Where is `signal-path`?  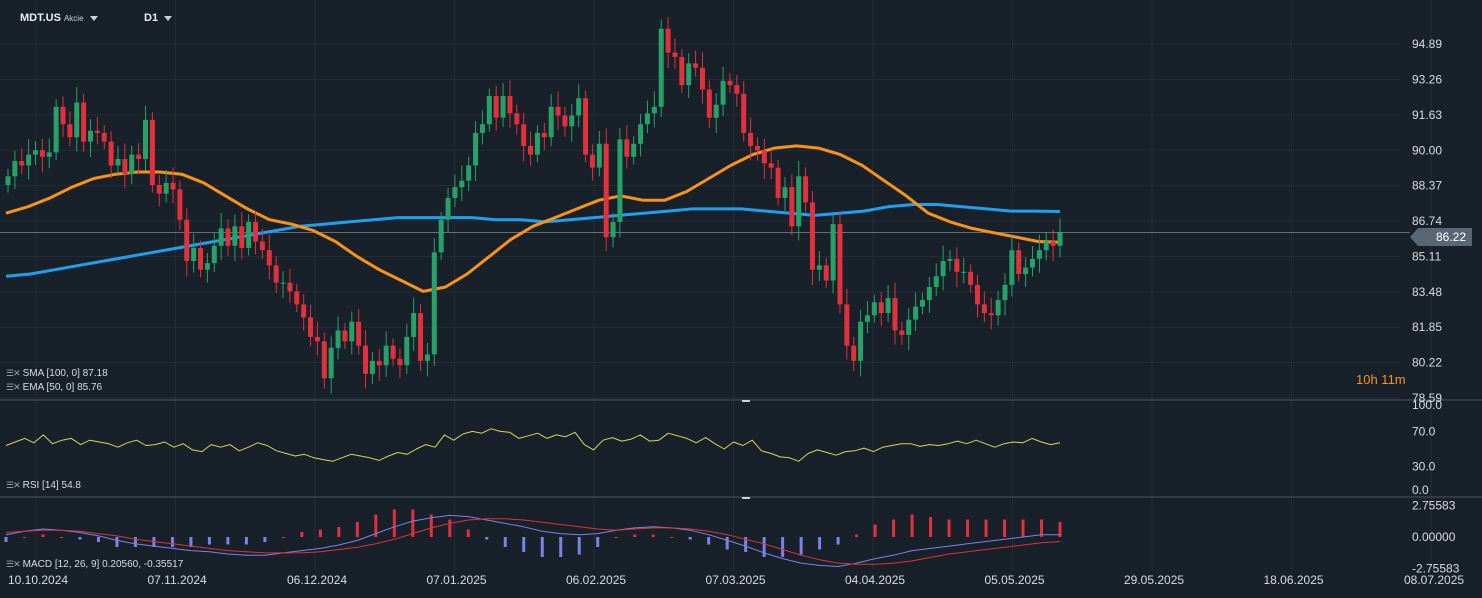 signal-path is located at coordinates (533, 541).